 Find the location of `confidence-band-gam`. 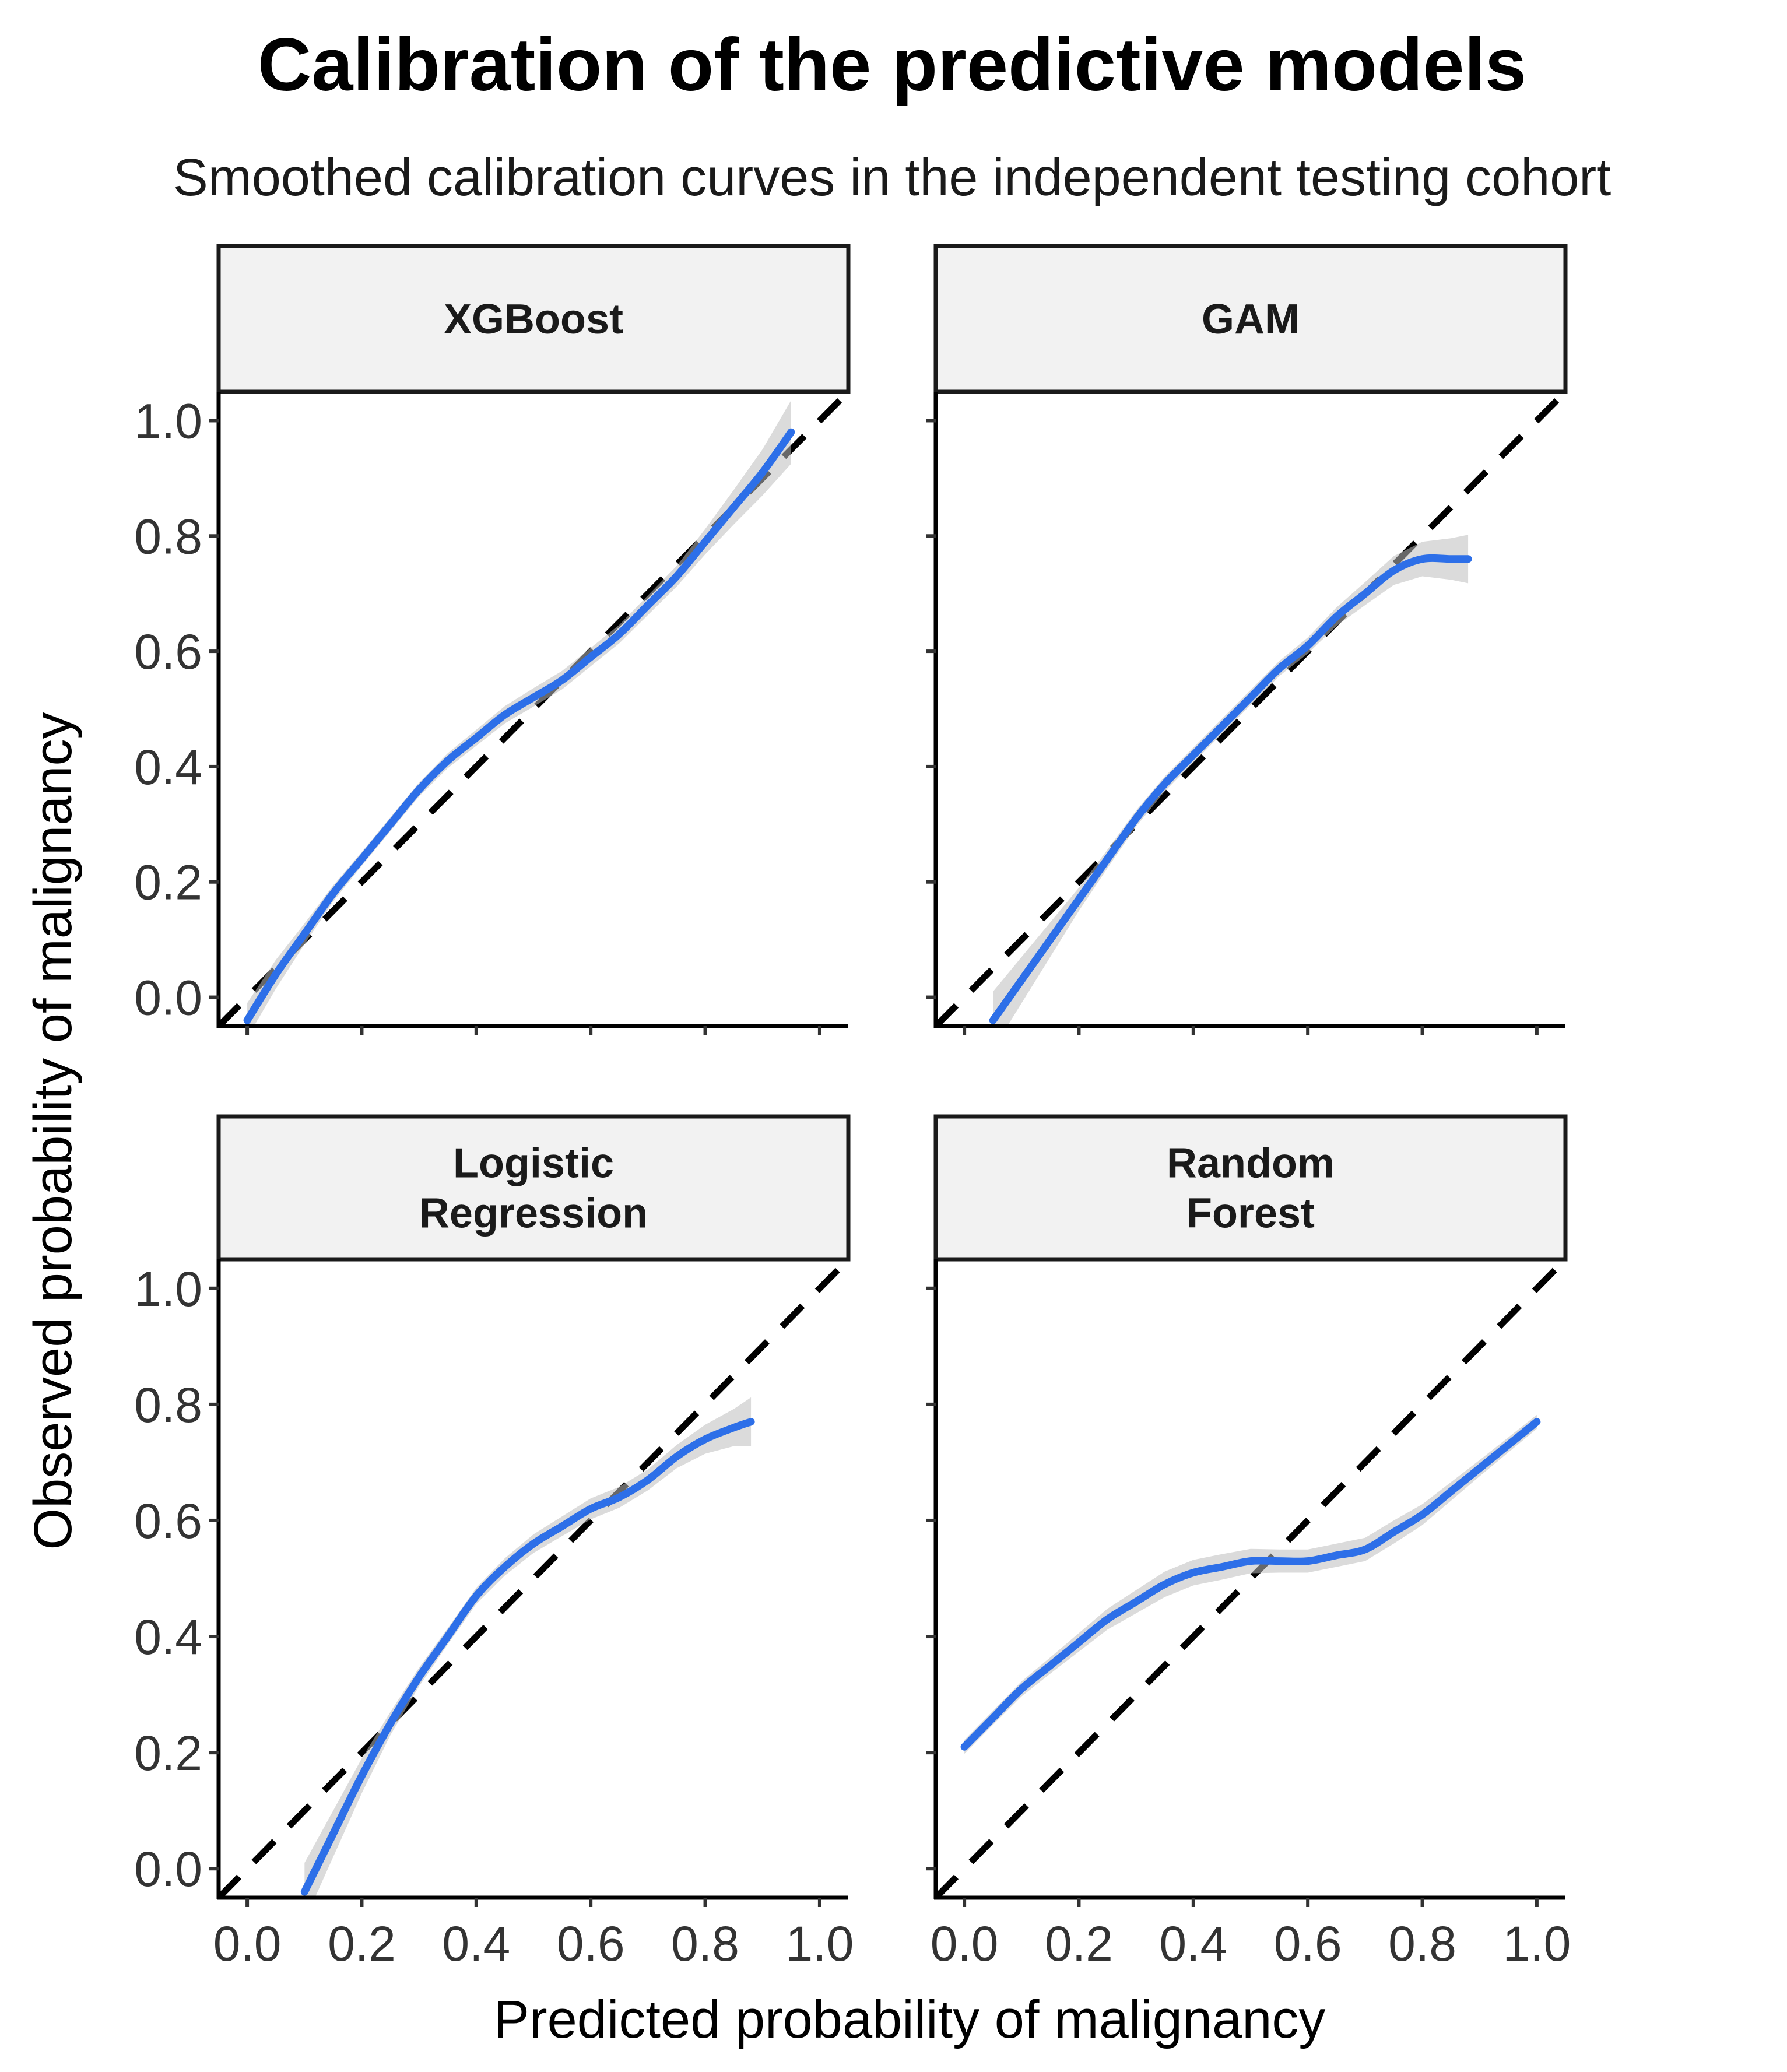

confidence-band-gam is located at coordinates (1231, 780).